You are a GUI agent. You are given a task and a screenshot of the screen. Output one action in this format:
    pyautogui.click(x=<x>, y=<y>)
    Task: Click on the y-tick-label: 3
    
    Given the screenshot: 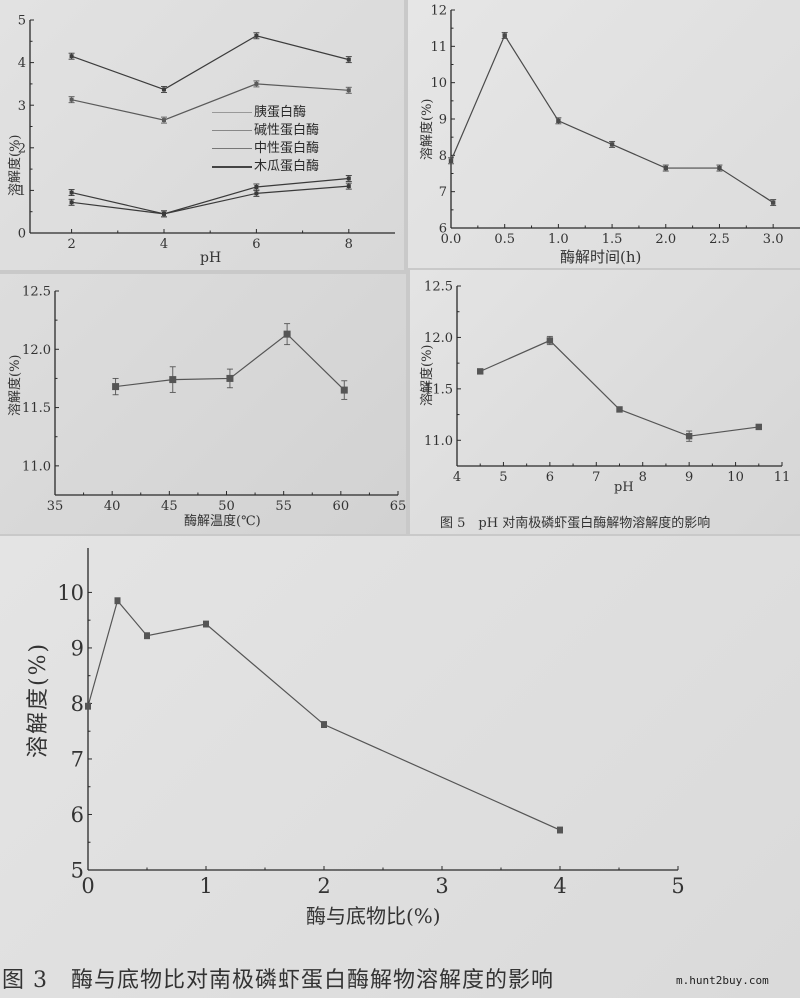 What is the action you would take?
    pyautogui.click(x=22, y=106)
    